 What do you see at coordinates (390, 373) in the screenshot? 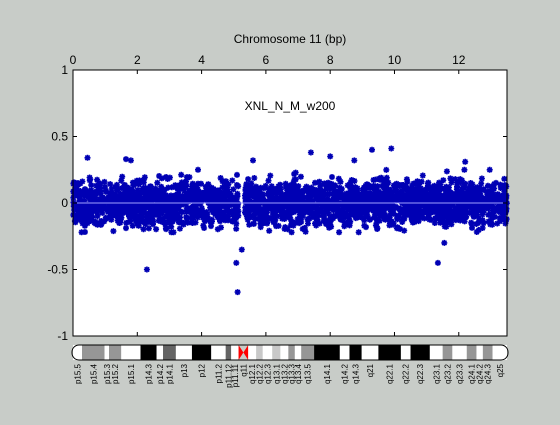
I see `ideogram-band-label: q22.1` at bounding box center [390, 373].